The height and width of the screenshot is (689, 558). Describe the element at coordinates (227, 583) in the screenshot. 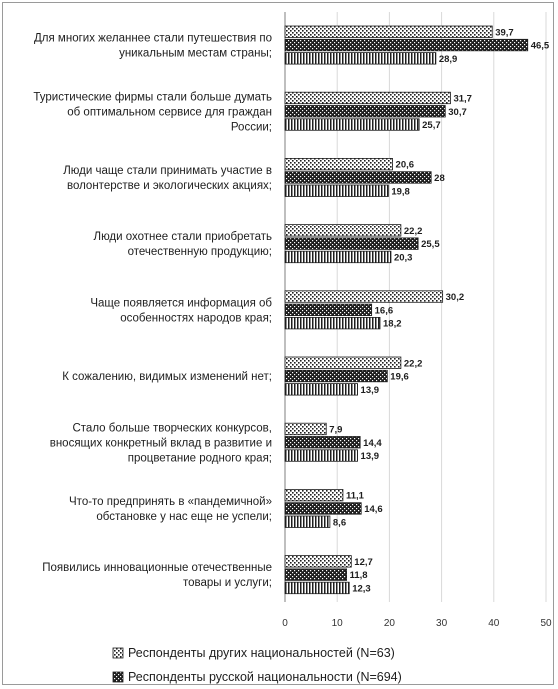

I see `category-label-line: товары и услуги;` at that location.